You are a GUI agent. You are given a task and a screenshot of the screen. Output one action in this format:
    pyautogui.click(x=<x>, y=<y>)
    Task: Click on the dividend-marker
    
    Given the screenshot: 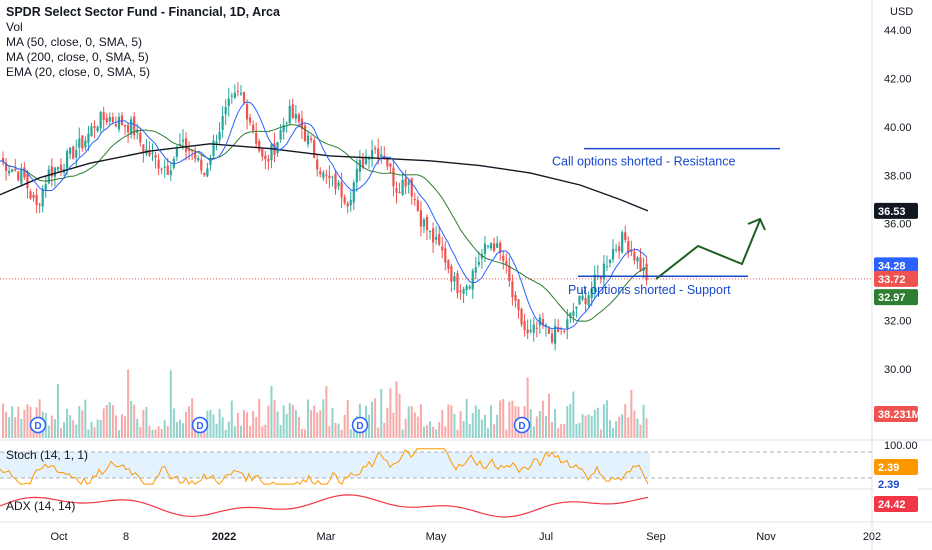 What is the action you would take?
    pyautogui.click(x=522, y=425)
    